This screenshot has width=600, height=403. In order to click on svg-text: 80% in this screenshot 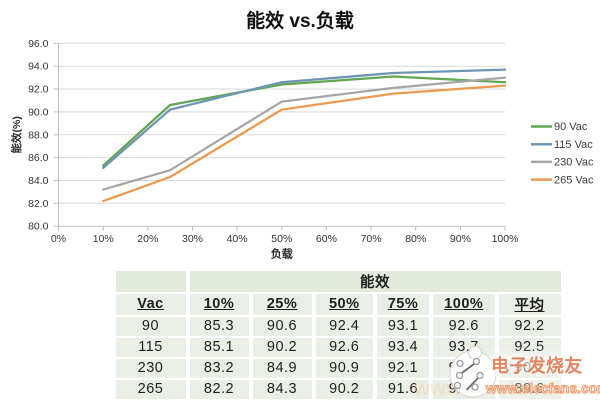, I will do `click(415, 239)`.